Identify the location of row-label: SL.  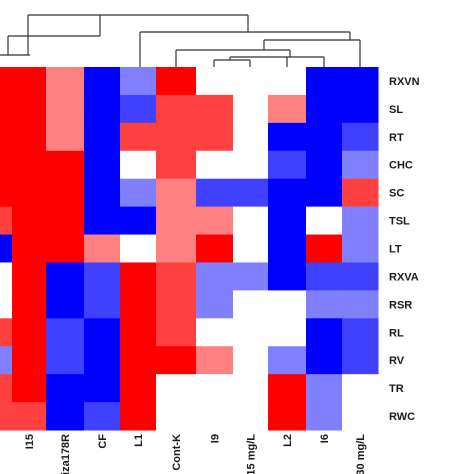
(396, 110).